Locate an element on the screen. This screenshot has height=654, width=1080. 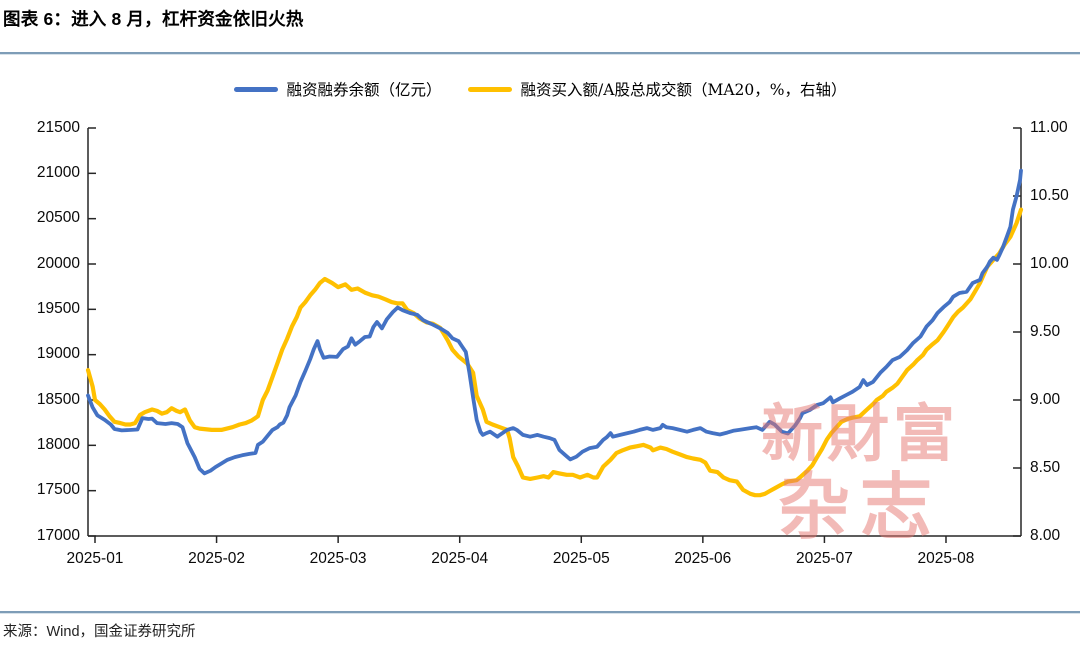
source-note: 来源：Wind，国金证券研究所 is located at coordinates (99, 632).